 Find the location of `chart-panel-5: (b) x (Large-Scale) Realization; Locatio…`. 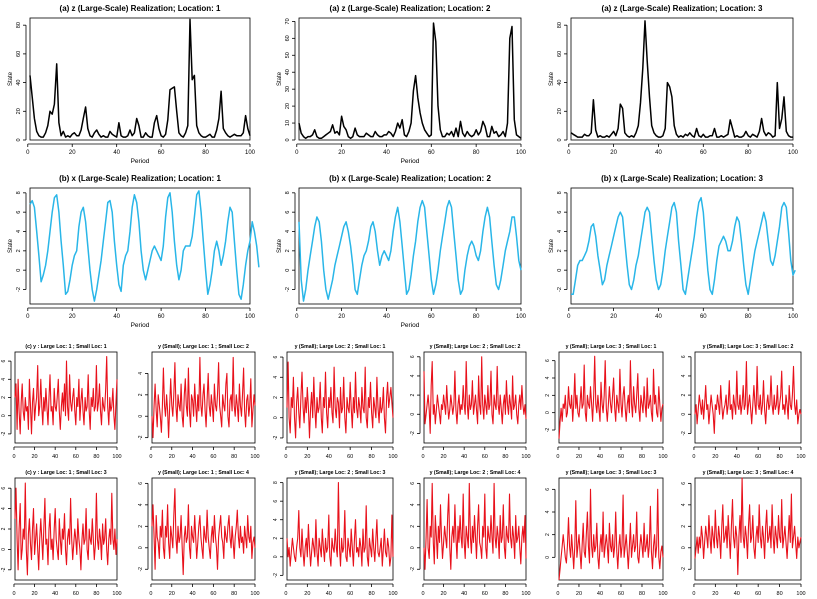

chart-panel-5: (b) x (Large-Scale) Realization; Locatio… is located at coordinates (402, 251).